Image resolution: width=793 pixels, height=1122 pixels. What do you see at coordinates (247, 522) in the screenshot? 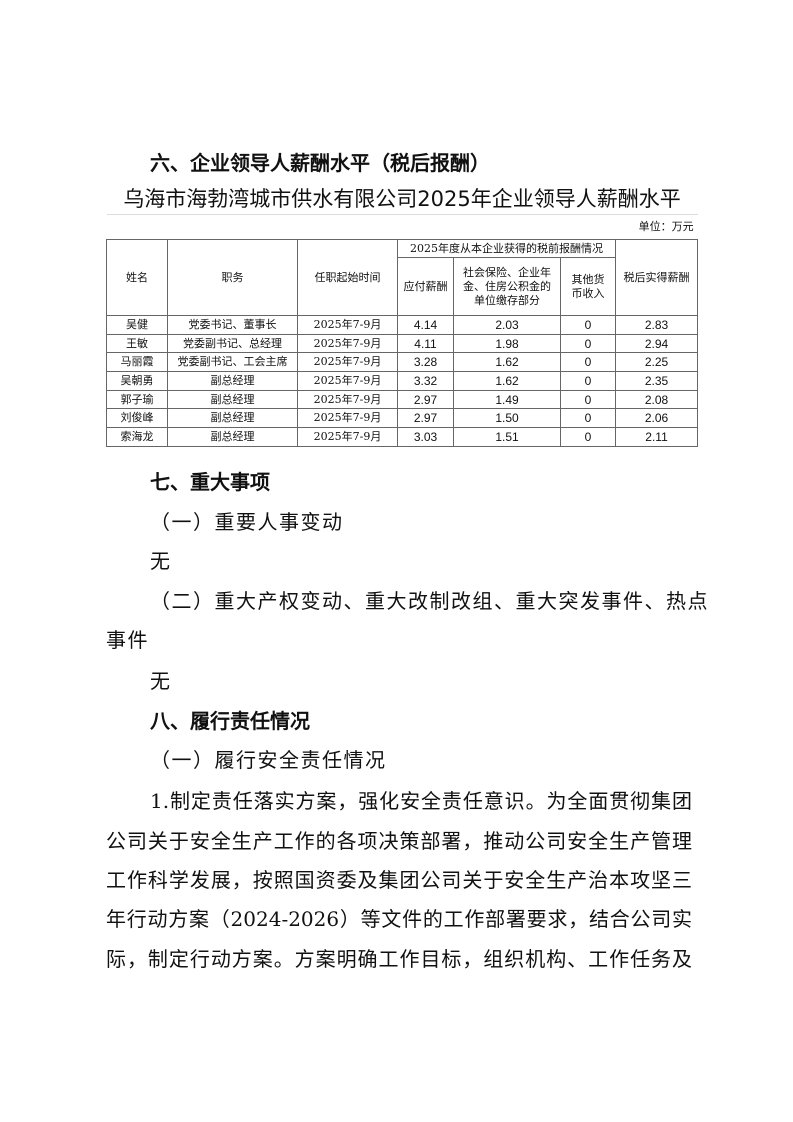
I see `subheading-7-1: （一）重要人事变动` at bounding box center [247, 522].